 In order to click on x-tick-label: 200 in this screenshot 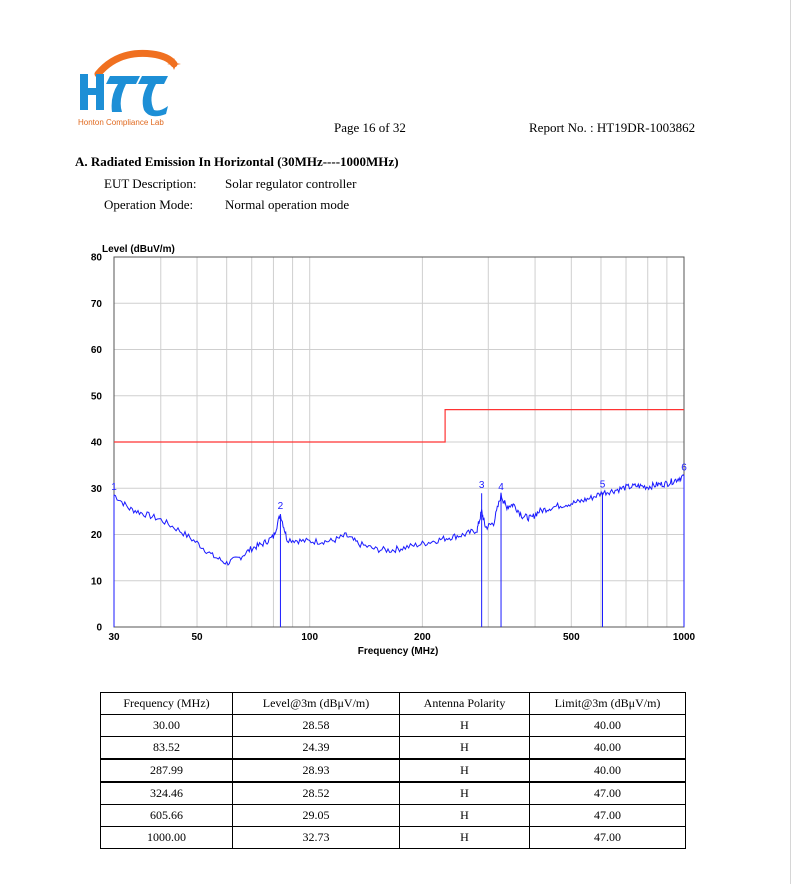, I will do `click(422, 637)`.